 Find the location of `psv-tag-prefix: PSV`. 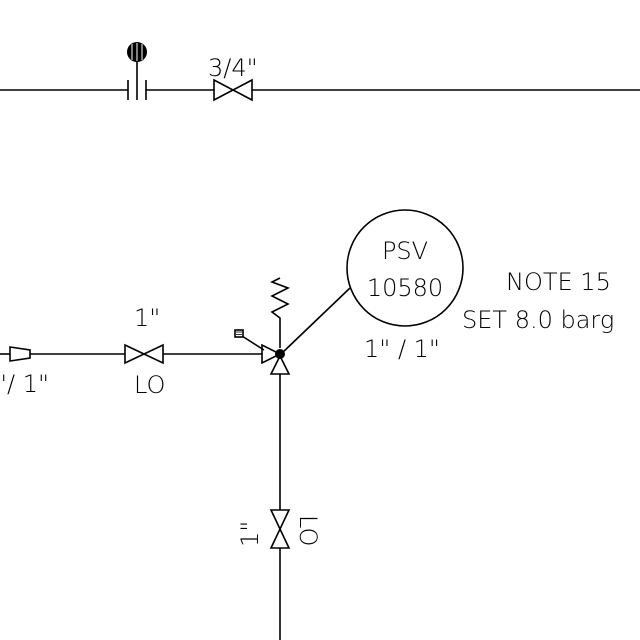

psv-tag-prefix: PSV is located at coordinates (405, 251).